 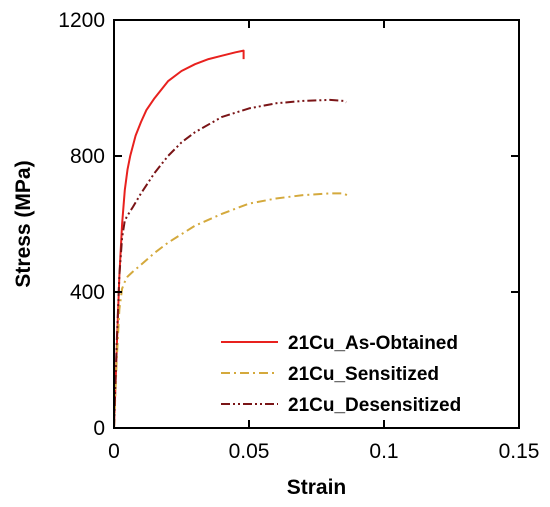 I want to click on x-axis-title: Strain, so click(x=317, y=487).